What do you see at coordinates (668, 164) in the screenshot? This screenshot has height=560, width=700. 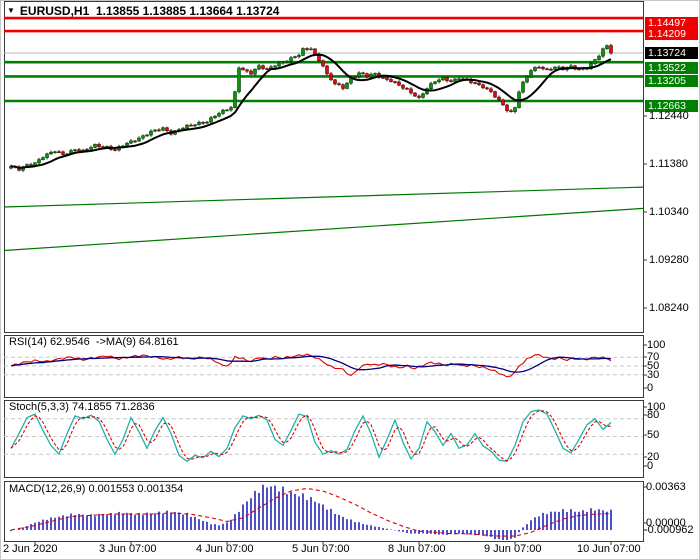 I see `price-scale-tick: 1.11380` at bounding box center [668, 164].